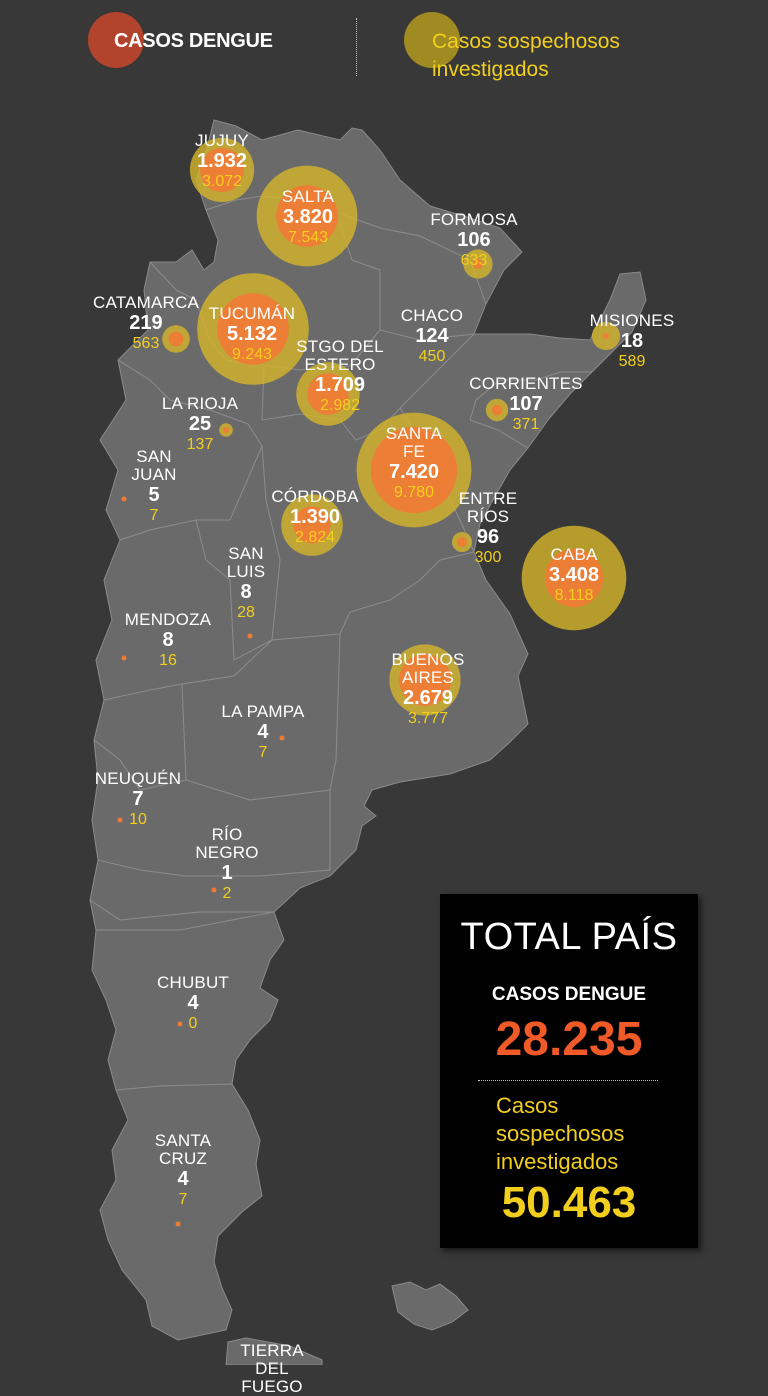 The image size is (768, 1396). What do you see at coordinates (414, 442) in the screenshot?
I see `province-name: SANTA FE` at bounding box center [414, 442].